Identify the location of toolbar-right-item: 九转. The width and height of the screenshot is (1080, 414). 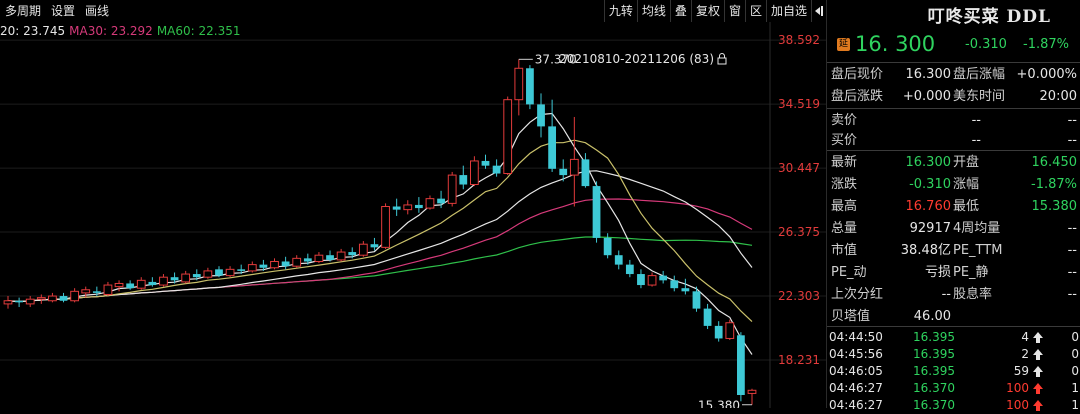
(620, 11).